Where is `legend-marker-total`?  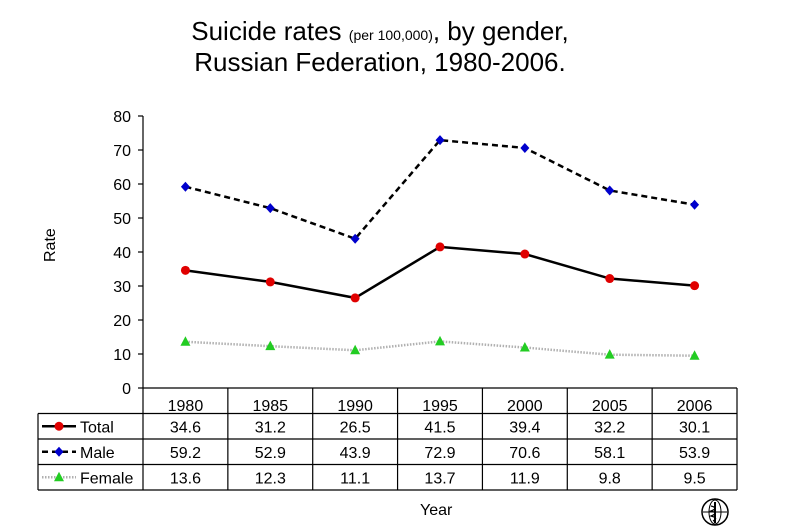 legend-marker-total is located at coordinates (59, 426).